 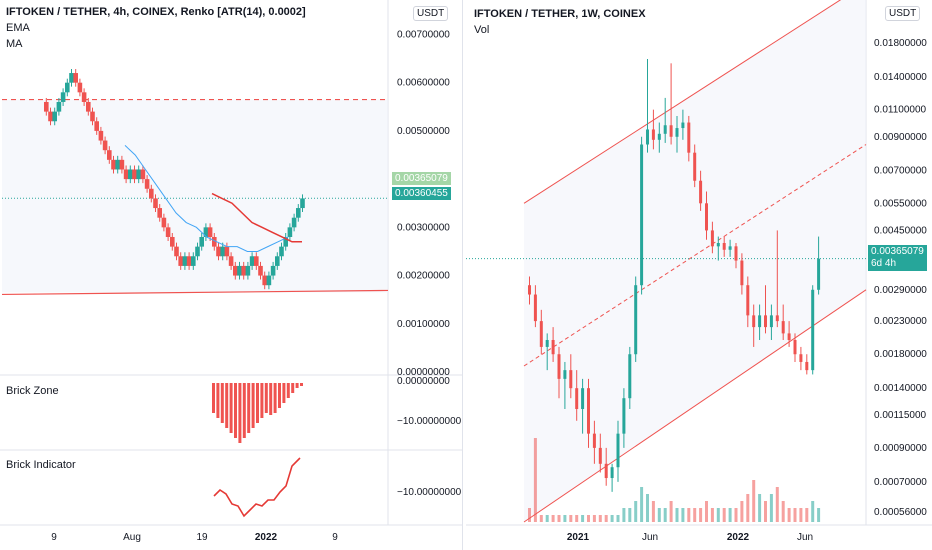 What do you see at coordinates (18, 28) in the screenshot?
I see `ema-legend: EMA` at bounding box center [18, 28].